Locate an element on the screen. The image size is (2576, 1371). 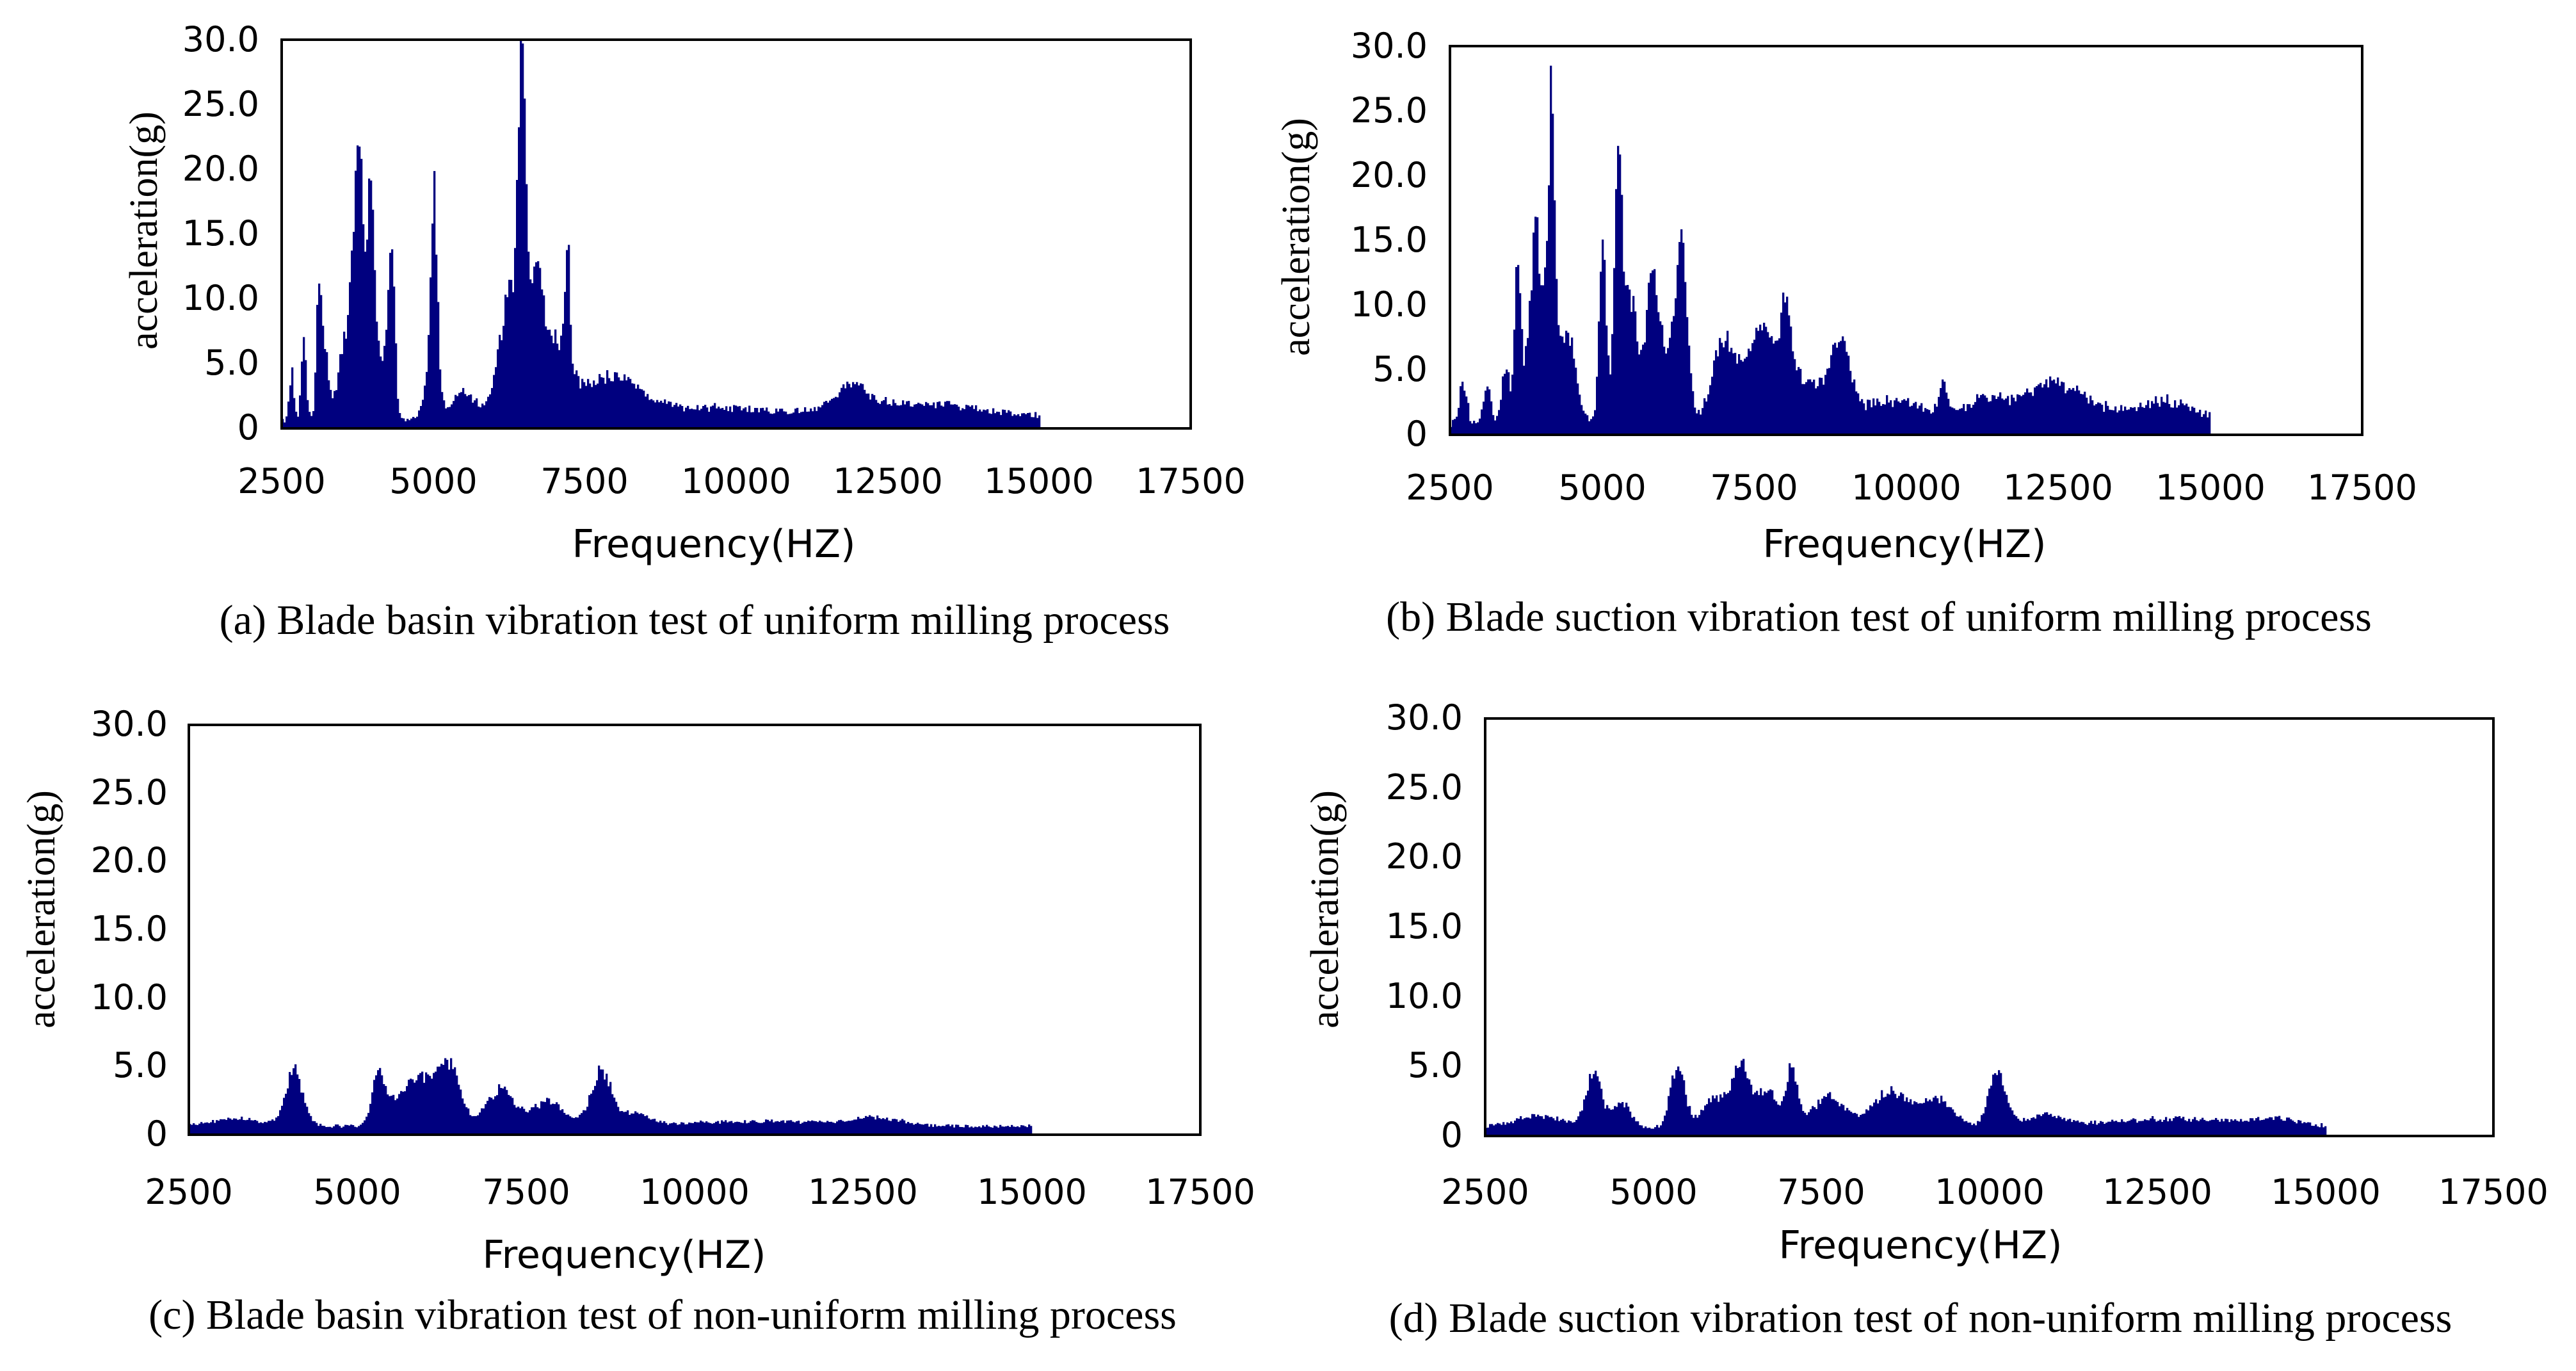
x-tick-label: 5000 is located at coordinates (357, 1192).